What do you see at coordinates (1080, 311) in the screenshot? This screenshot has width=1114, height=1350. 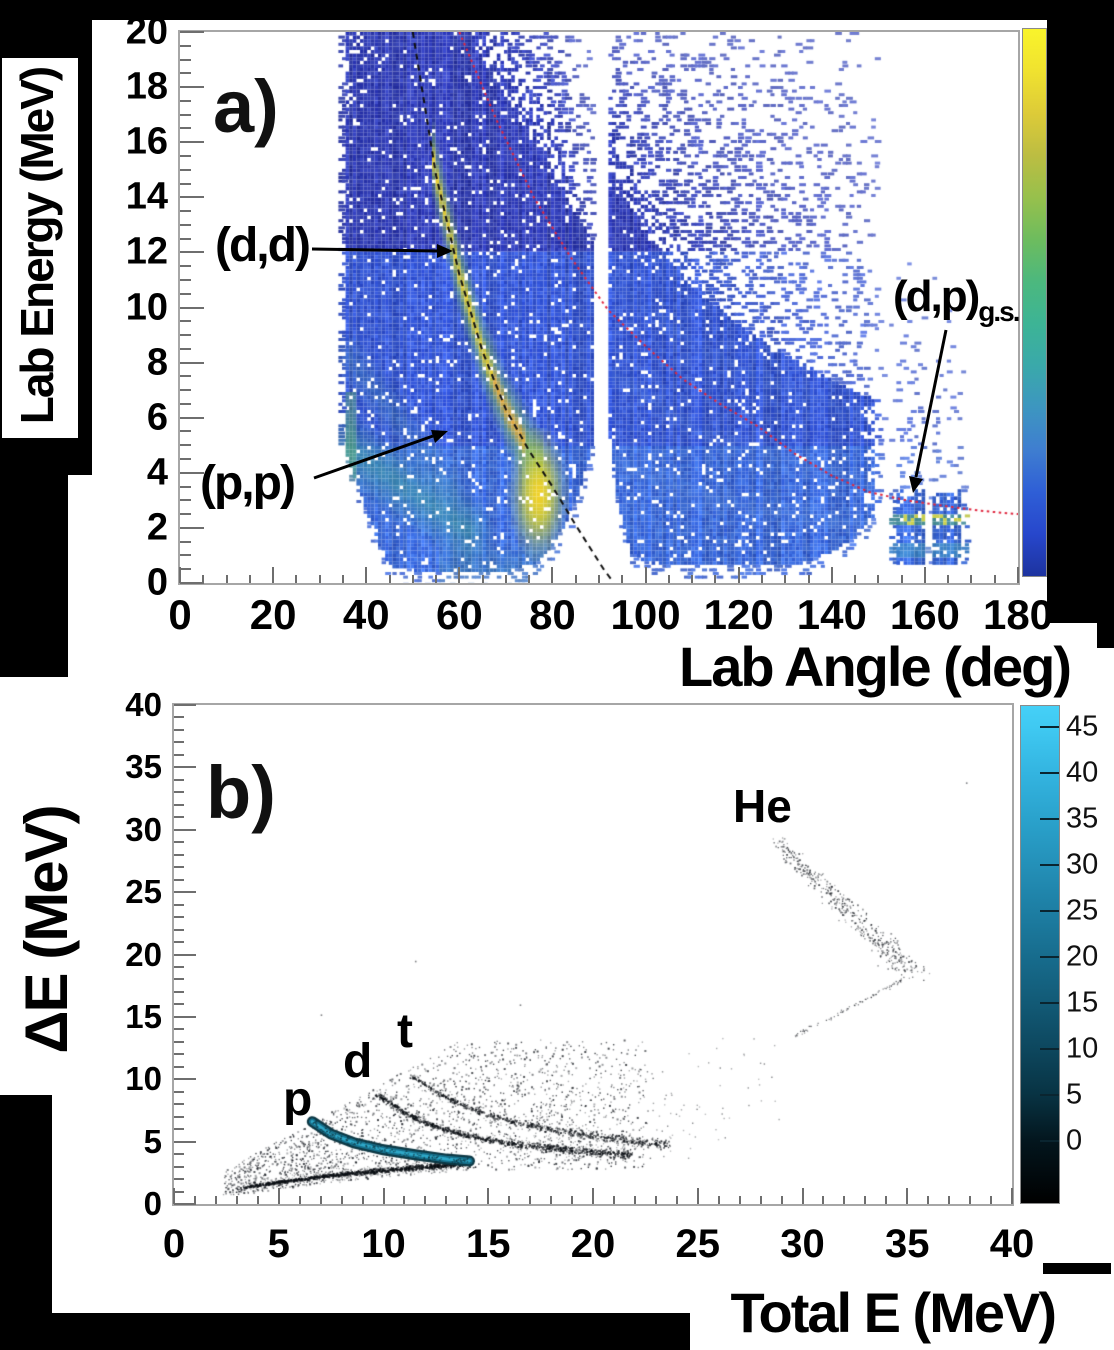 I see `mask-right-column` at bounding box center [1080, 311].